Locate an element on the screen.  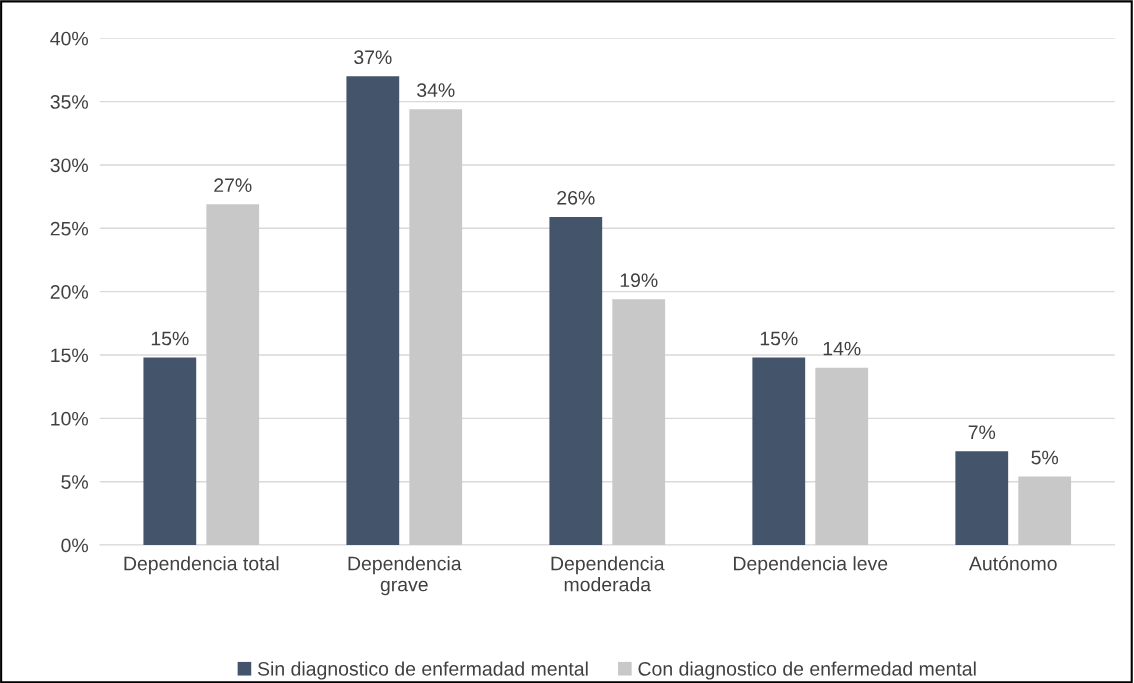
y-tick-label: 15% is located at coordinates (69, 355).